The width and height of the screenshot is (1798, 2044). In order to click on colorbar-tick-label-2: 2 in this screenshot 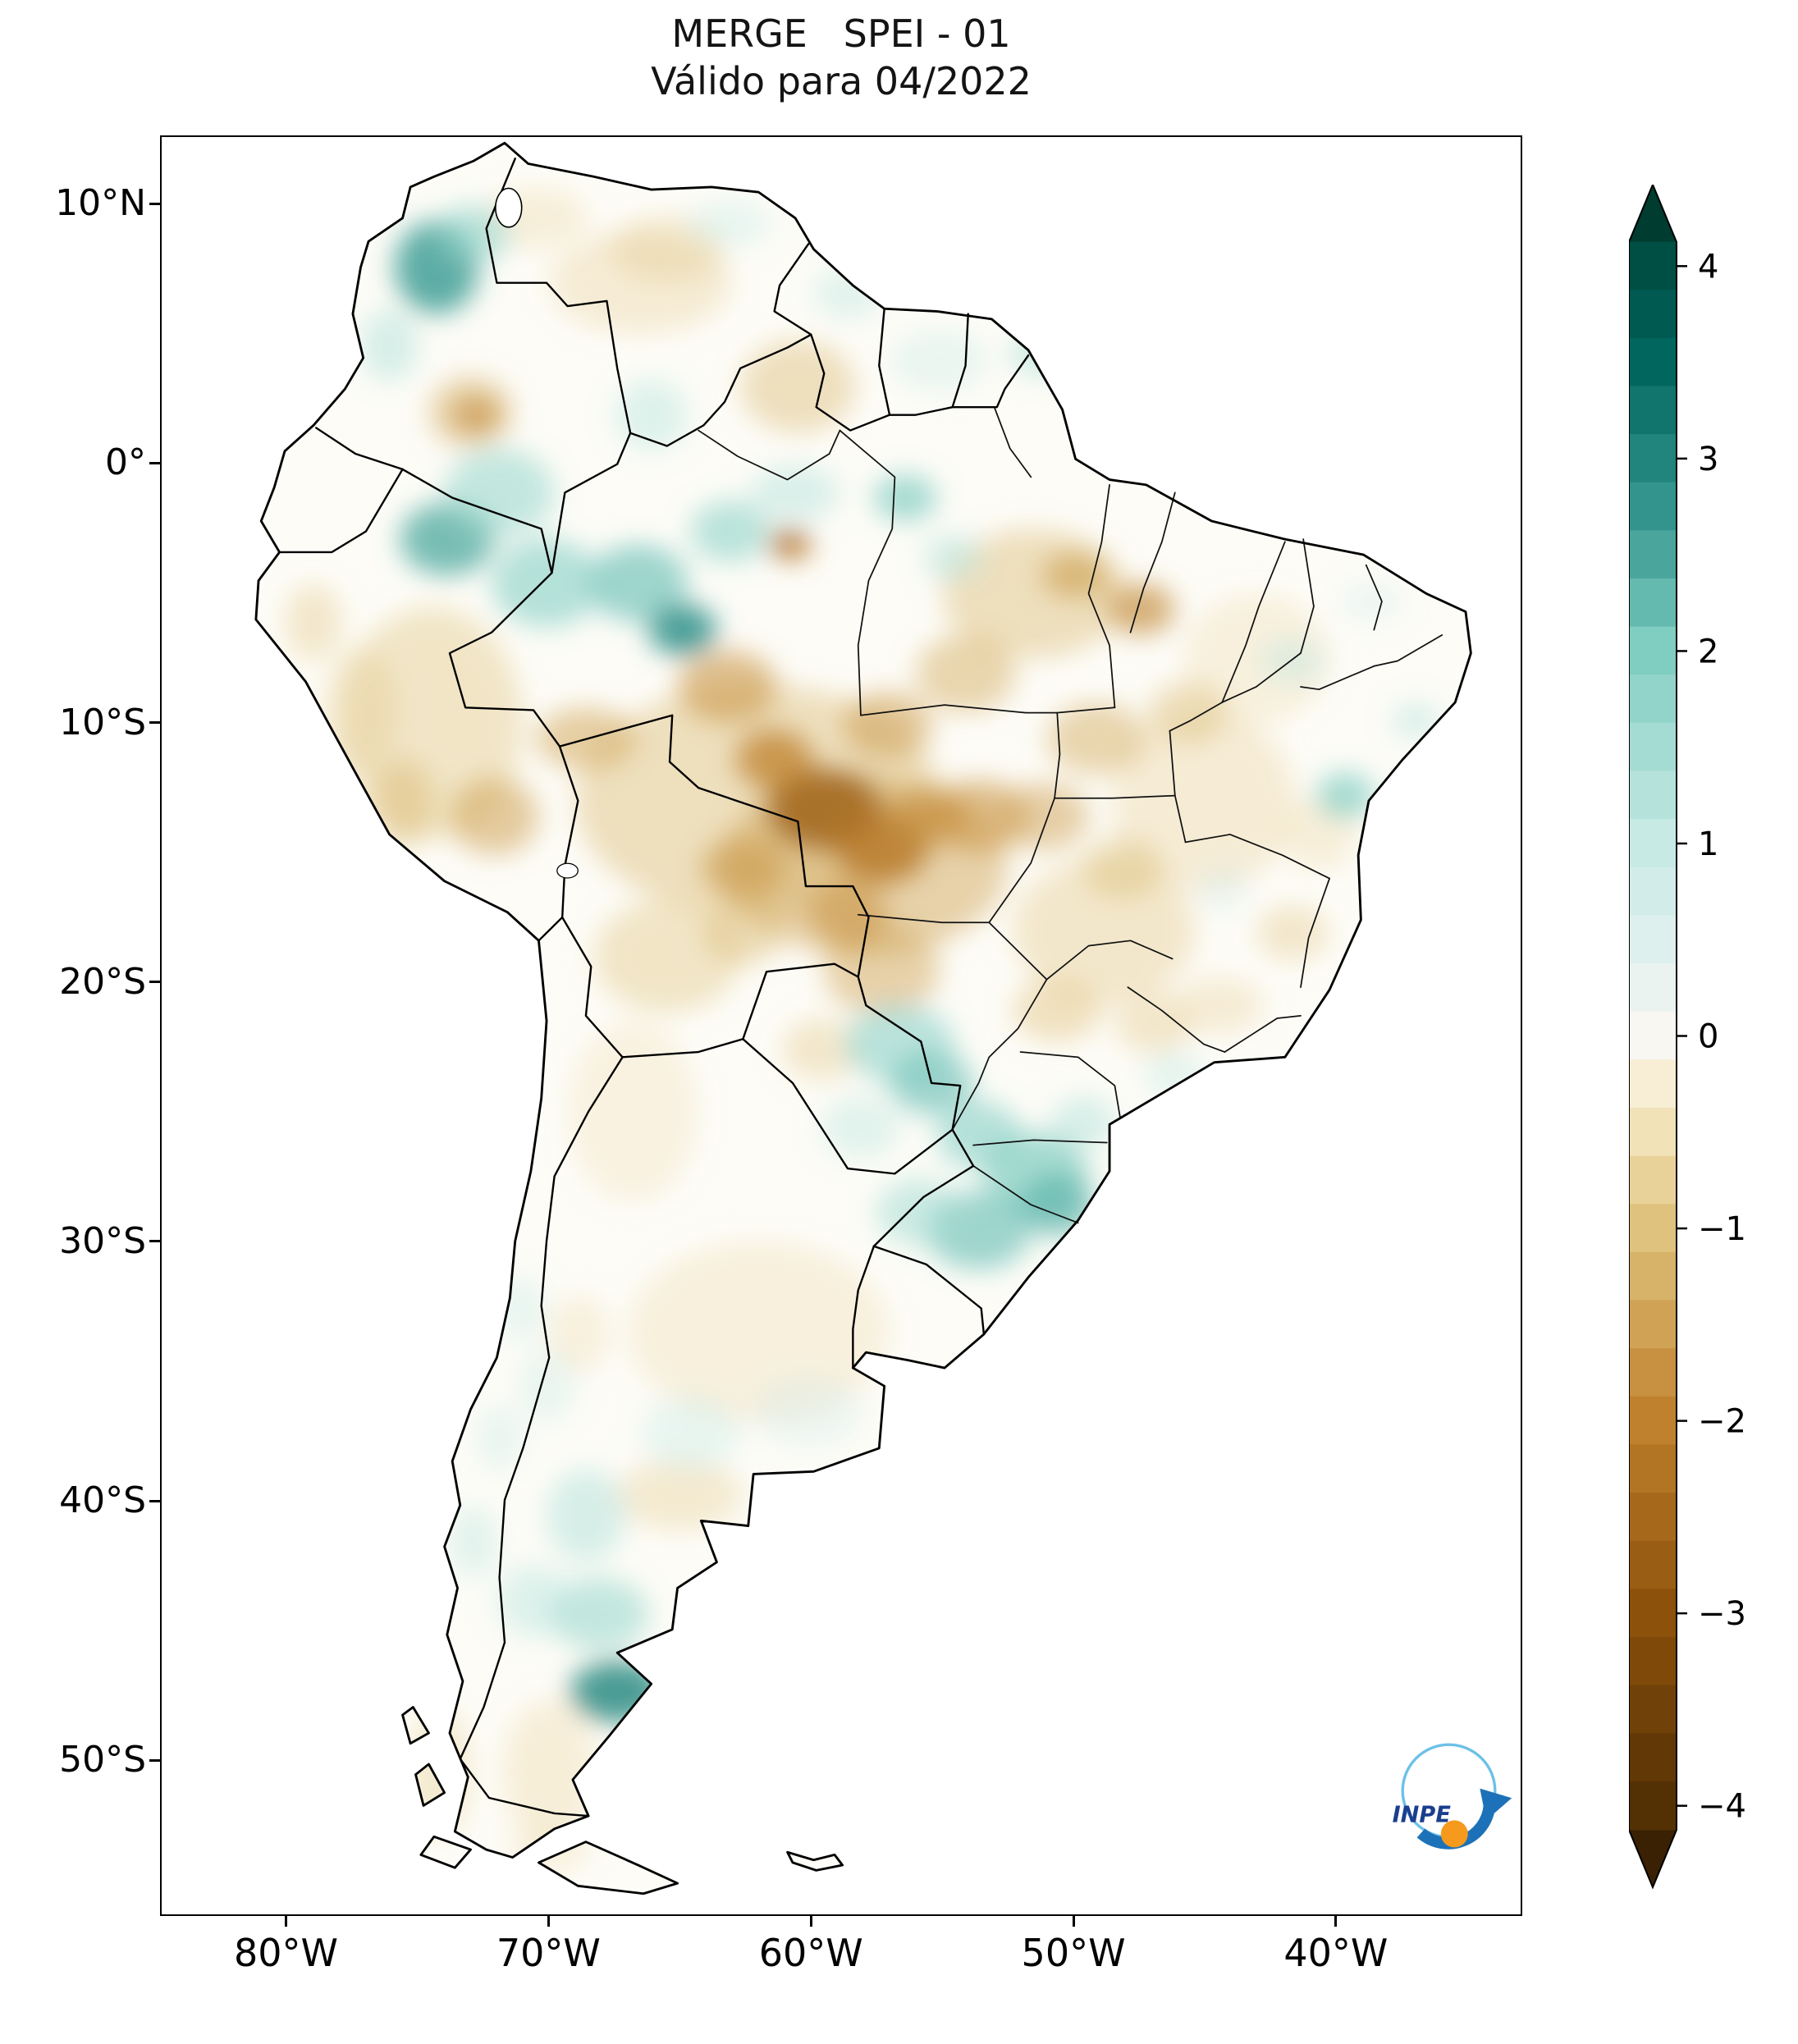, I will do `click(1708, 651)`.